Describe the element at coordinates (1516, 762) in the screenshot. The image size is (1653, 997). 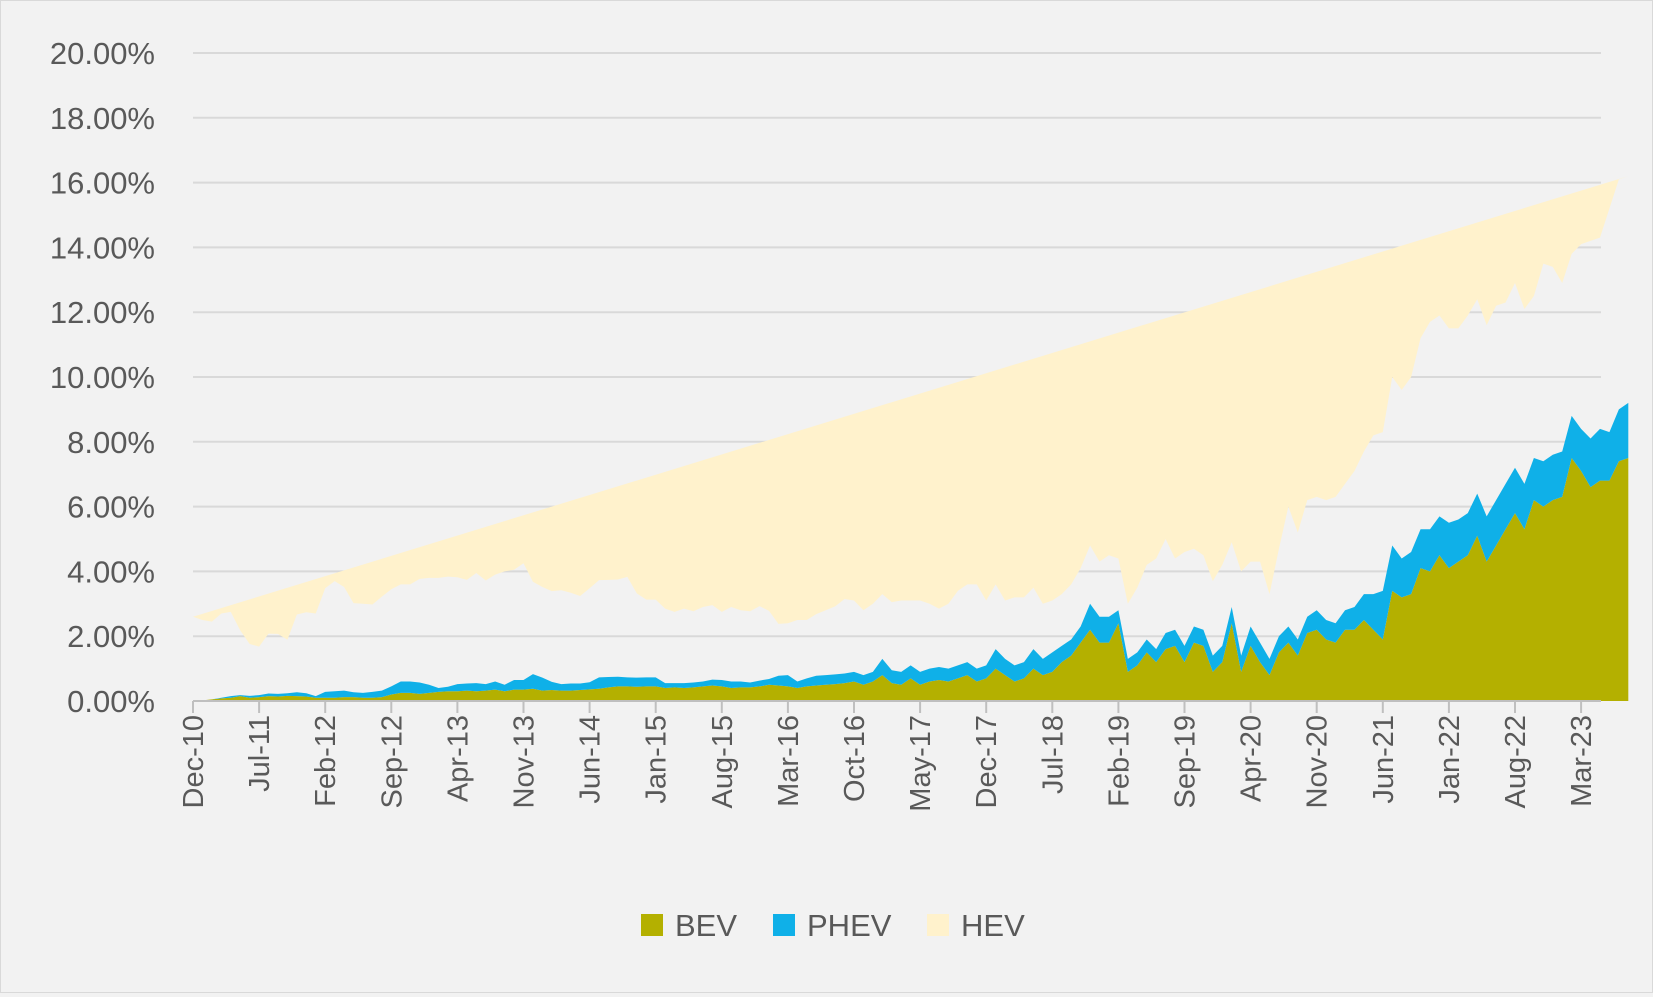
I see `x-tick-label: Aug-22` at that location.